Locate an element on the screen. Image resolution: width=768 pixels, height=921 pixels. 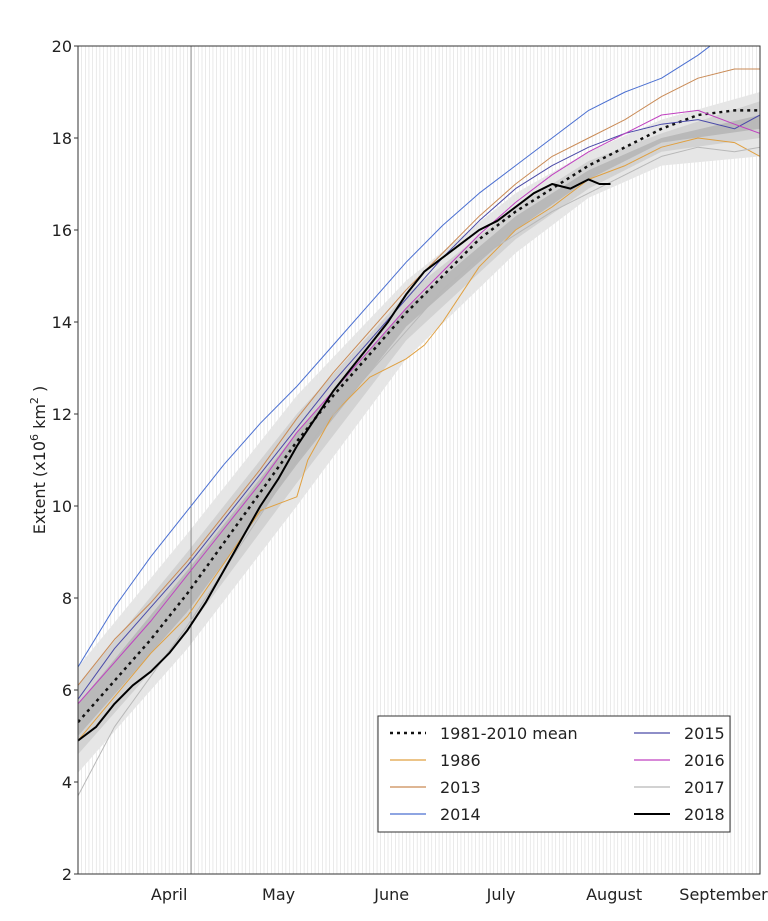
x-tick-label: April is located at coordinates (169, 894).